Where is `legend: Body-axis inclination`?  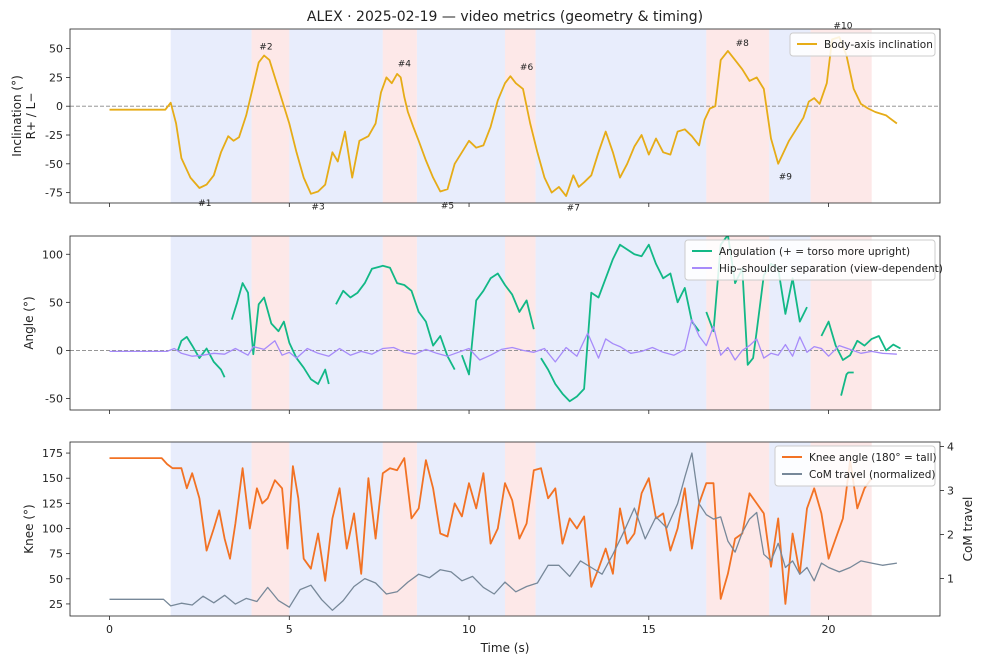 legend: Body-axis inclination is located at coordinates (862, 44).